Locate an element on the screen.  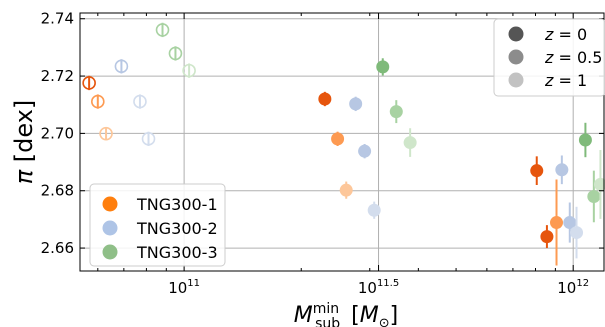
x-axis-label: Mmin sub [M⊙] is located at coordinates (346, 314).